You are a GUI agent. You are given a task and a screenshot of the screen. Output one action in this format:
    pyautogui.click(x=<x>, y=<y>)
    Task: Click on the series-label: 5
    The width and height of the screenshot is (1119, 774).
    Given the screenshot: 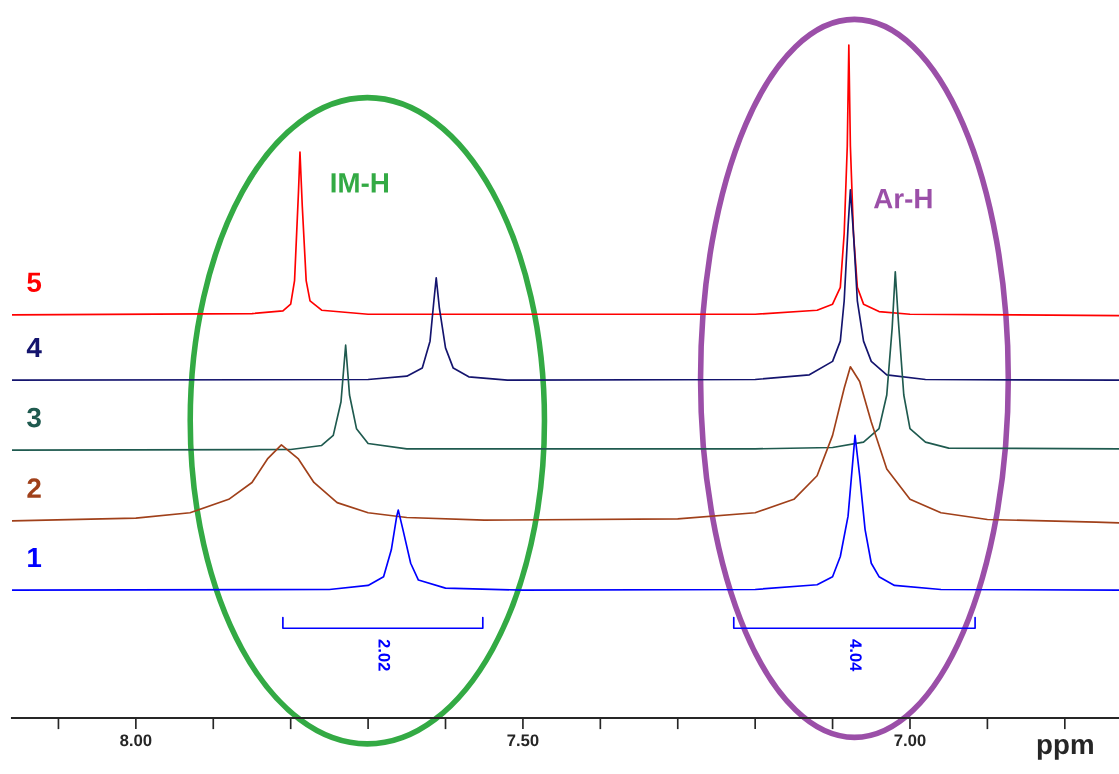 What is the action you would take?
    pyautogui.click(x=34, y=282)
    